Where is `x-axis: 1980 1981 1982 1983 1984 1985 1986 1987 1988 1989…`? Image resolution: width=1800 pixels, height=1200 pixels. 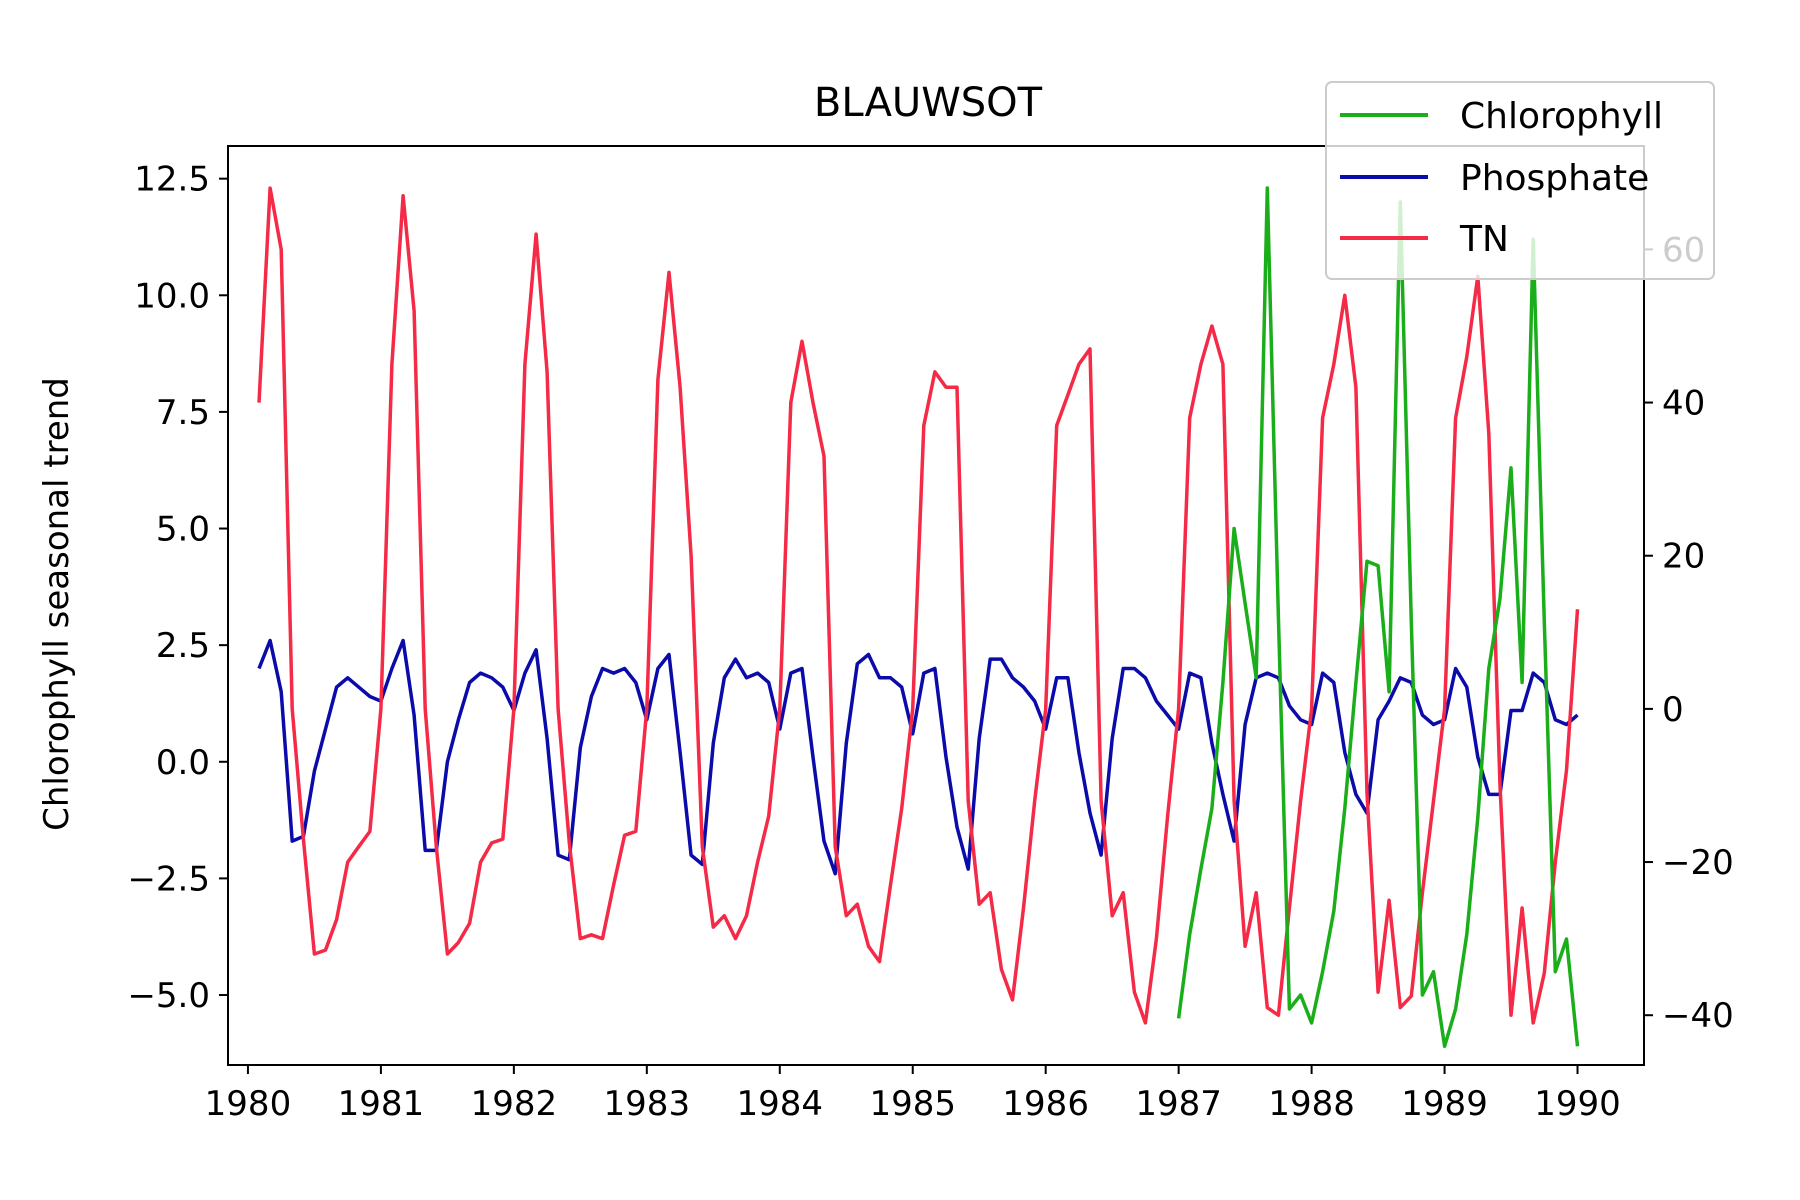
x-axis: 1980 1981 1982 1983 1984 1985 1986 1987 1988 1989… is located at coordinates (913, 1094).